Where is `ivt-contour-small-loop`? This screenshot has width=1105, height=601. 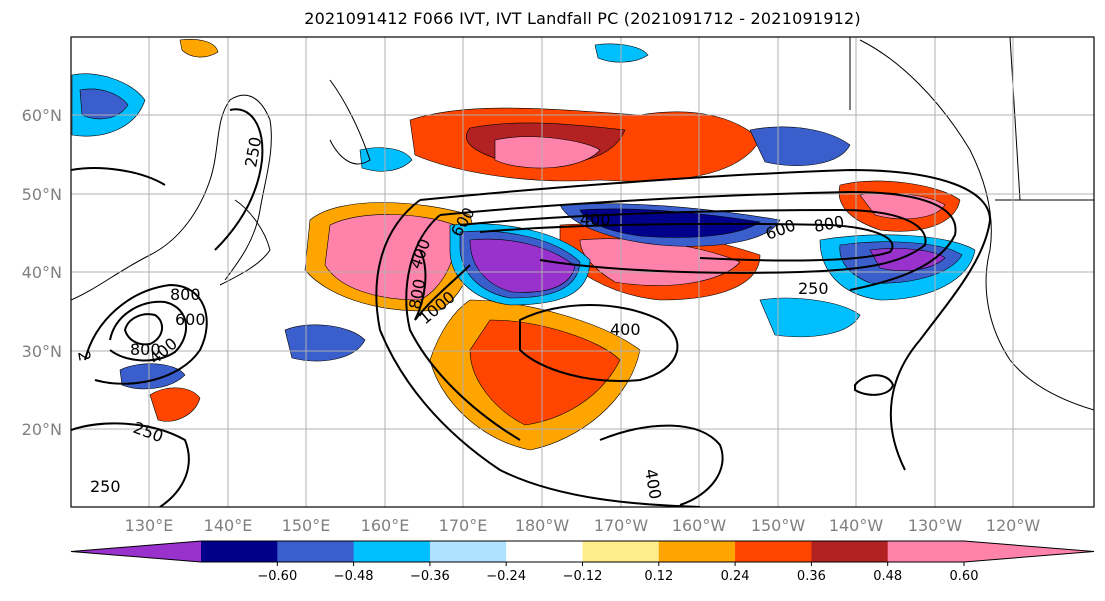
ivt-contour-small-loop is located at coordinates (874, 385).